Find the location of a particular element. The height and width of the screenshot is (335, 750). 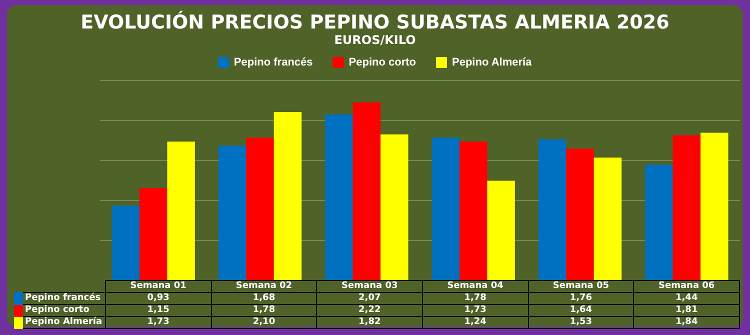

data-label: 1,68 is located at coordinates (264, 298).